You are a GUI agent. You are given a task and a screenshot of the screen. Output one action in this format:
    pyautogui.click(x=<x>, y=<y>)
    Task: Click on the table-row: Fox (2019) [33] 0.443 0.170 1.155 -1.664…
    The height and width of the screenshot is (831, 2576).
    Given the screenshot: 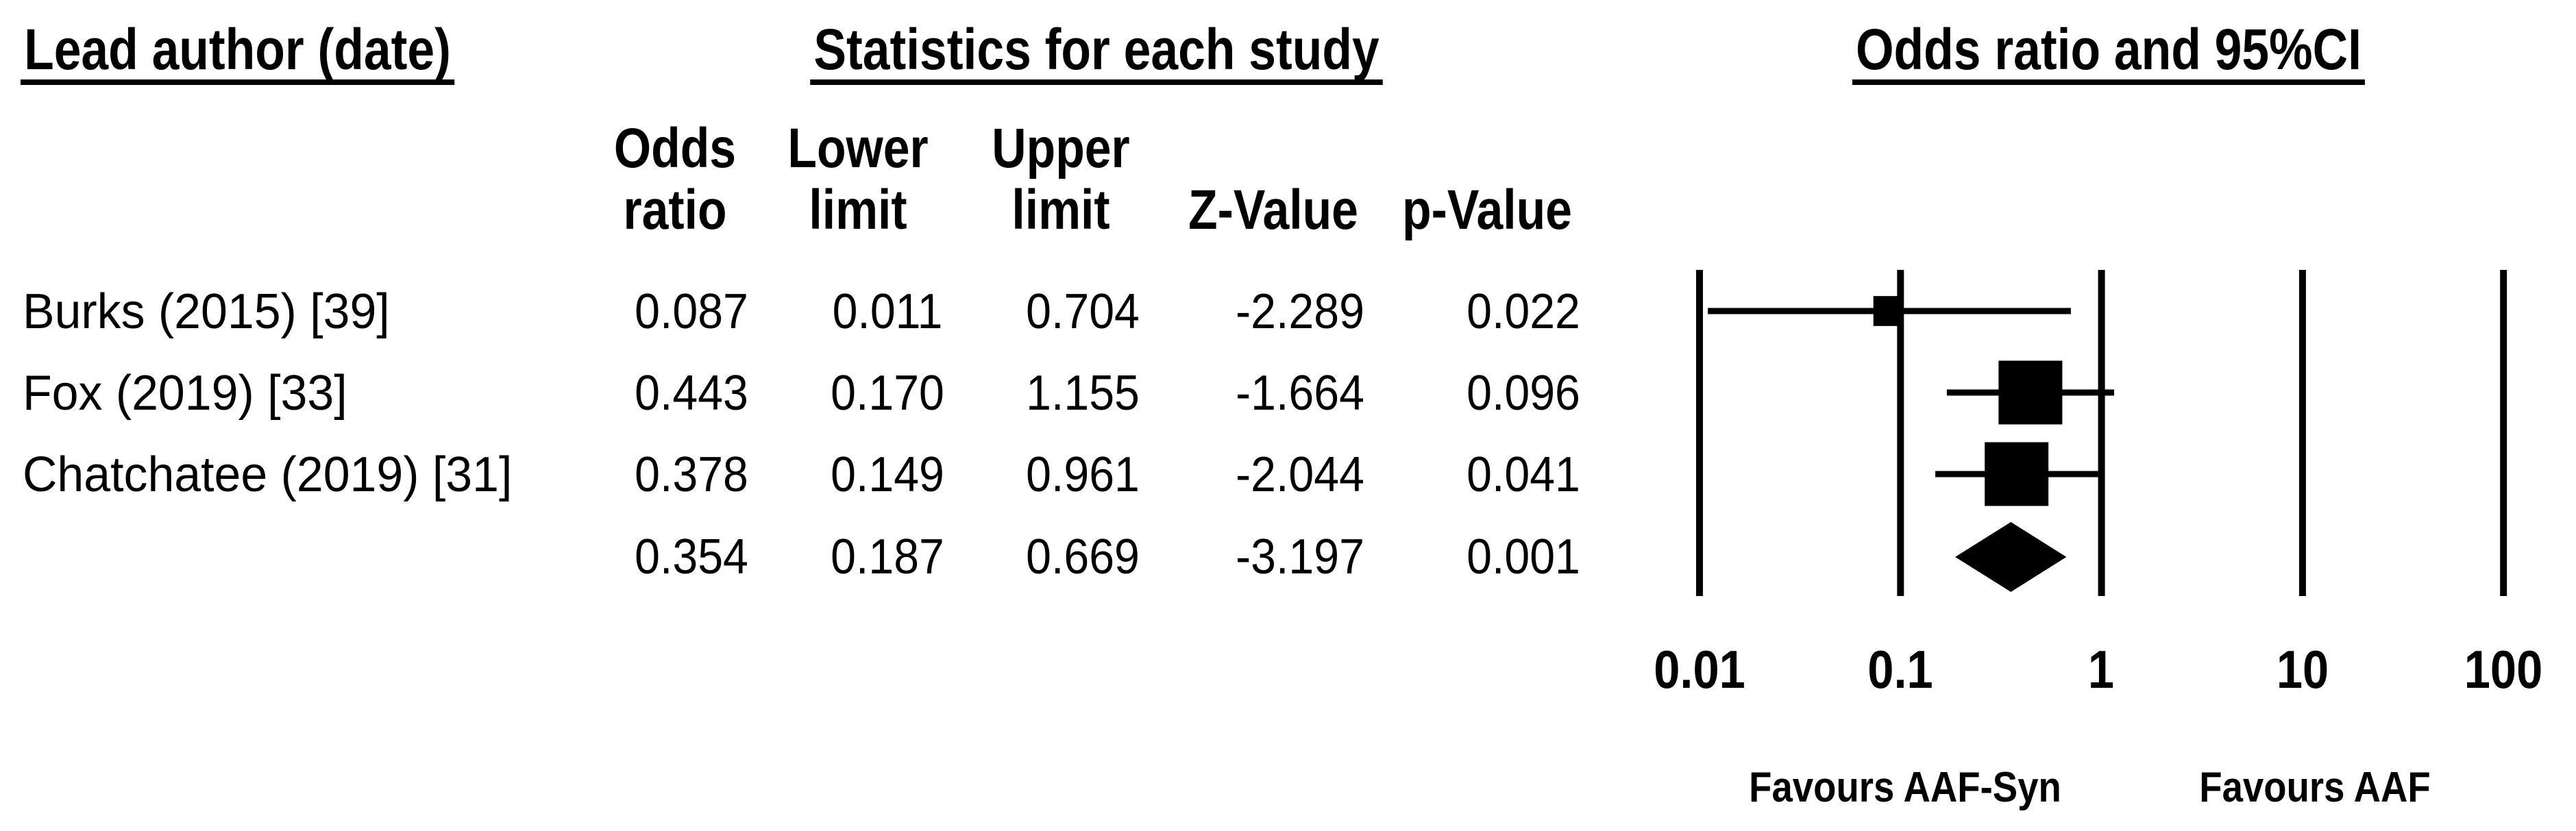 What is the action you would take?
    pyautogui.click(x=1288, y=393)
    